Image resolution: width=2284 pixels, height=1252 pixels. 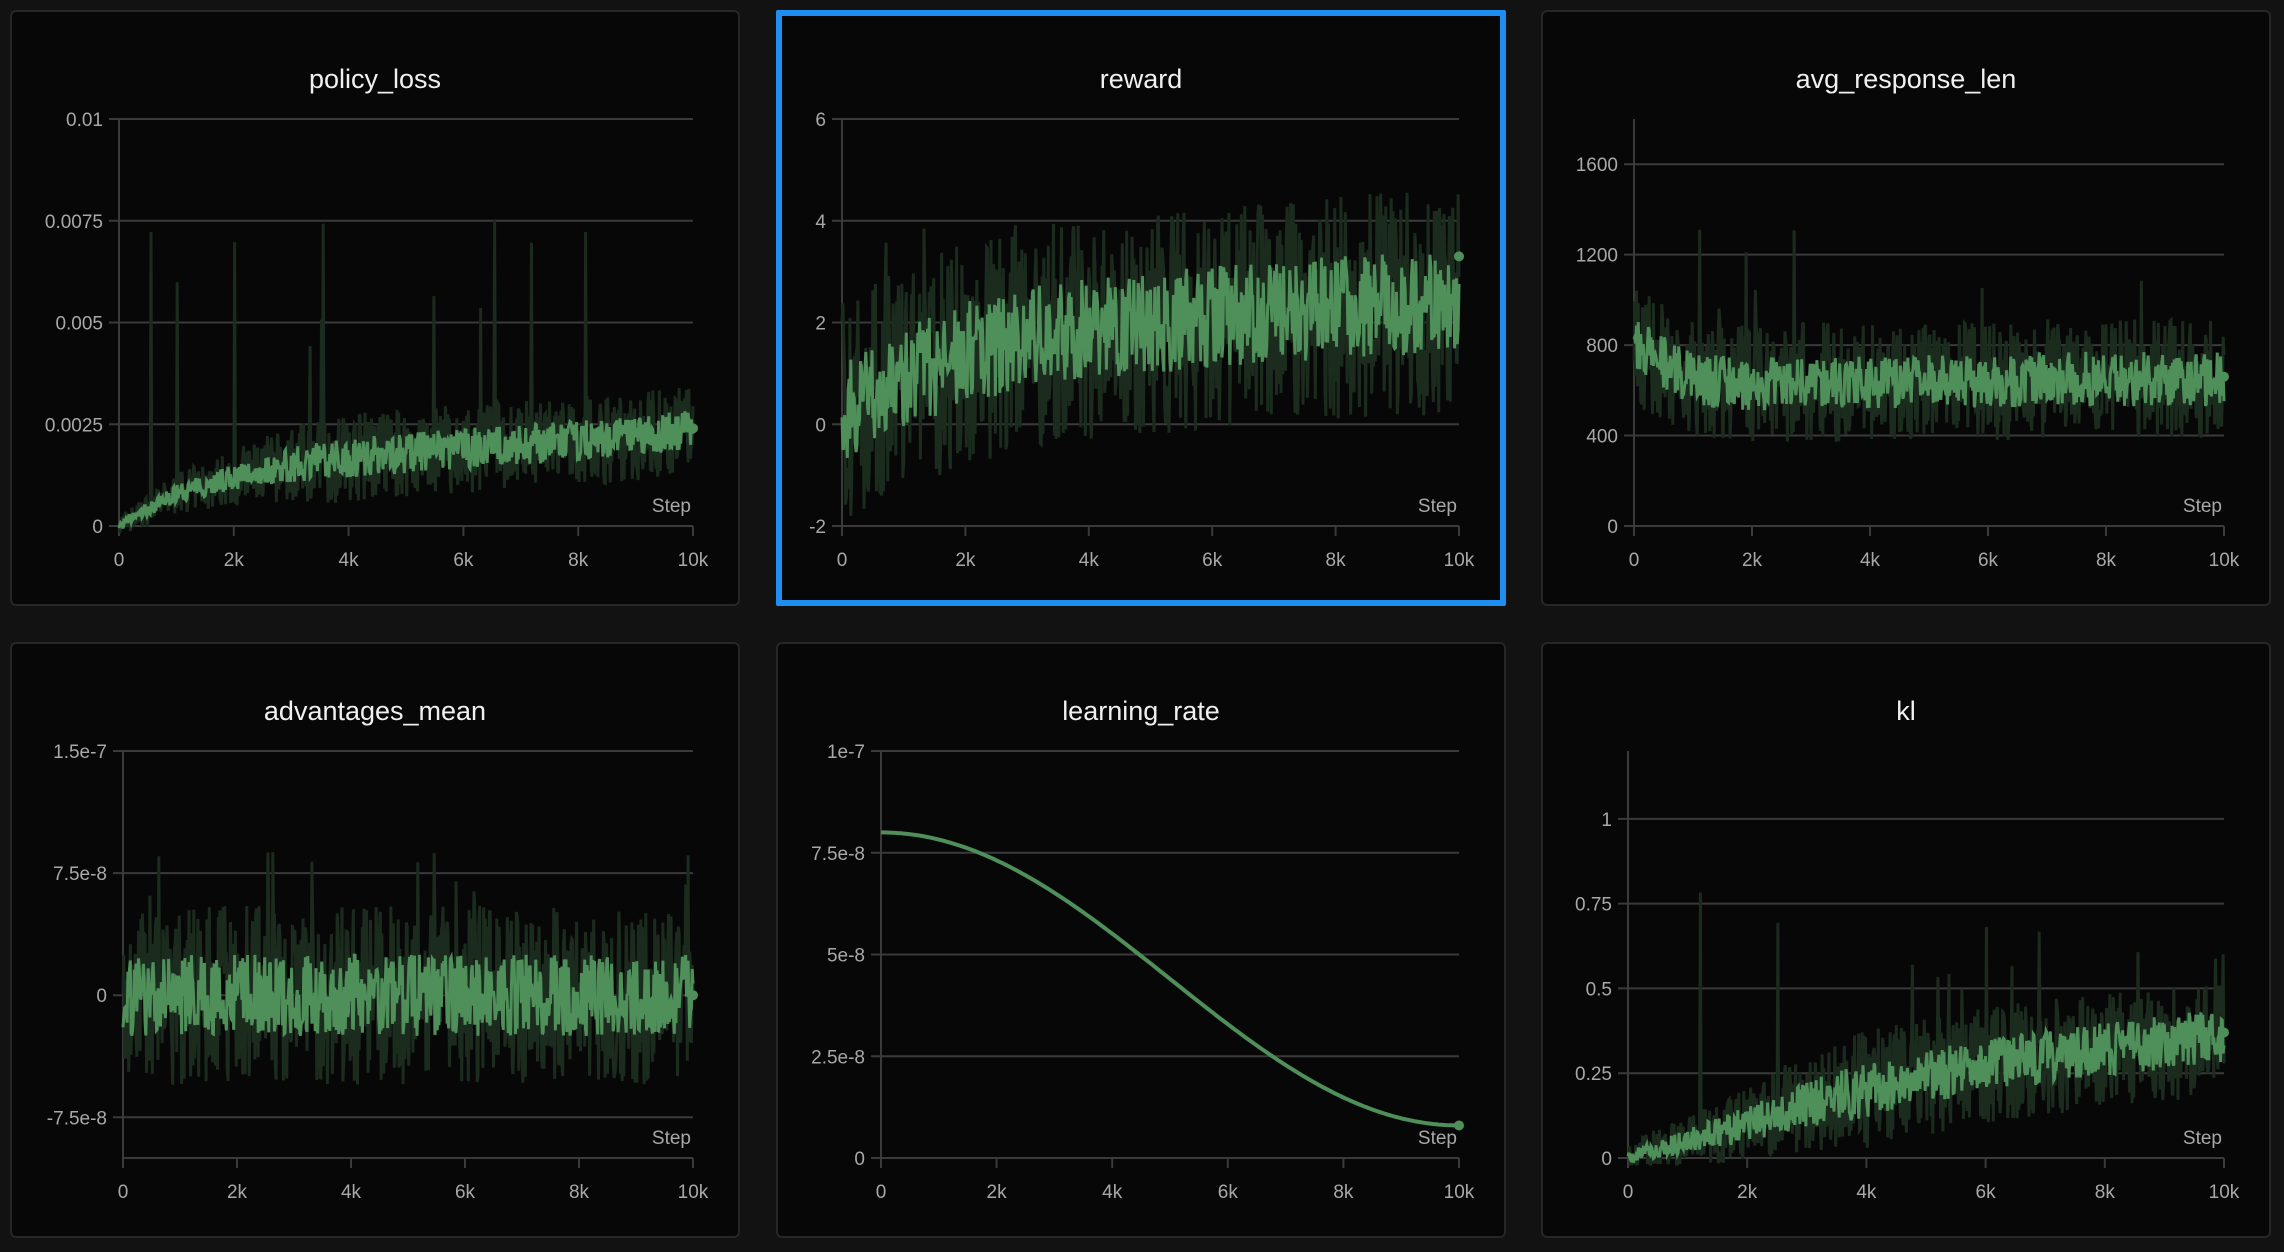 I want to click on series-line, so click(x=1170, y=979).